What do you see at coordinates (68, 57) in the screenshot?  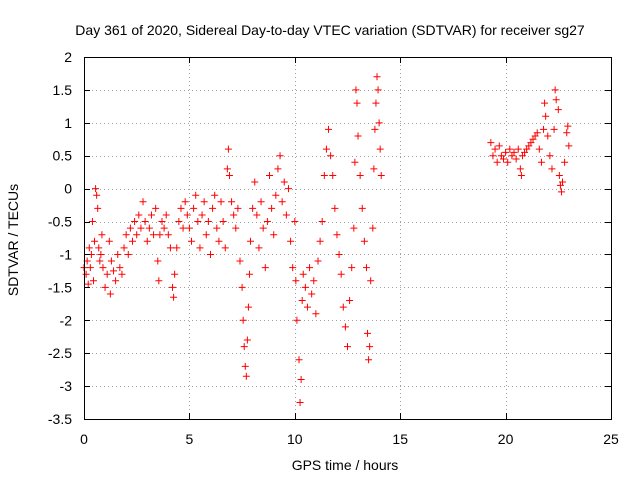 I see `y-tick-label: 2` at bounding box center [68, 57].